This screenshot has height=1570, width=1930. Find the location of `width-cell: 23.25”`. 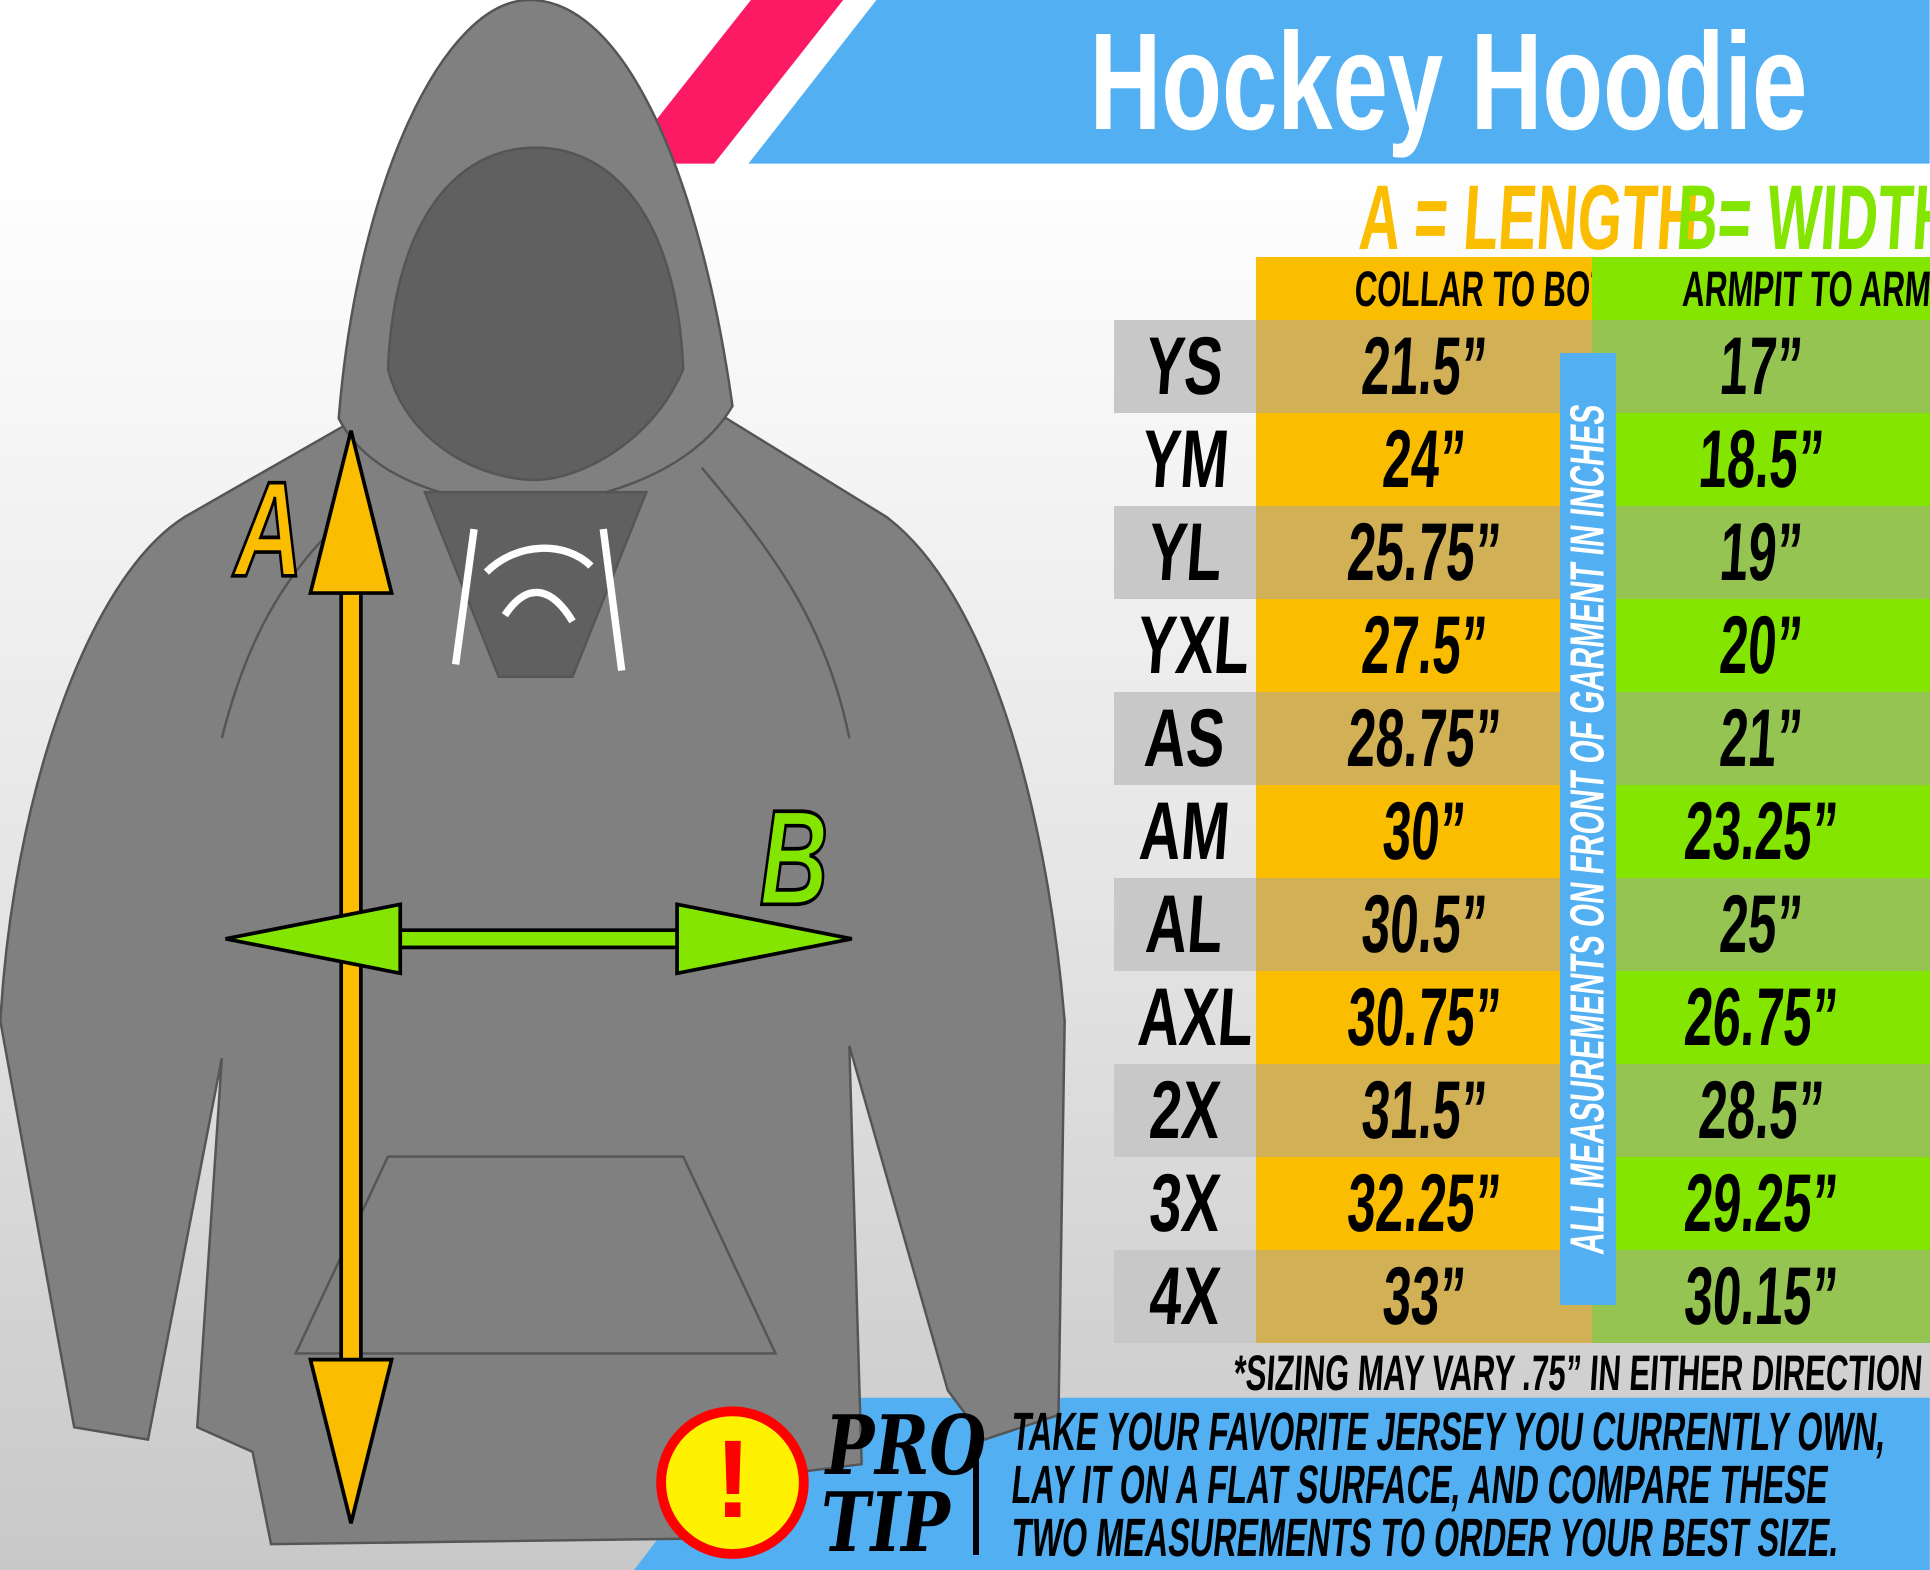

width-cell: 23.25” is located at coordinates (1761, 831).